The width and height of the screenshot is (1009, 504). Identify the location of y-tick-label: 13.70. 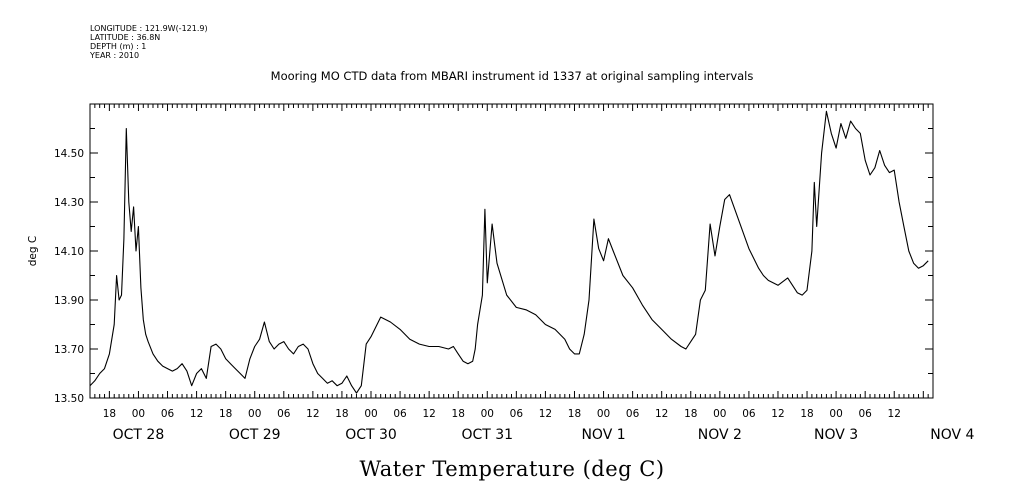
(69, 350).